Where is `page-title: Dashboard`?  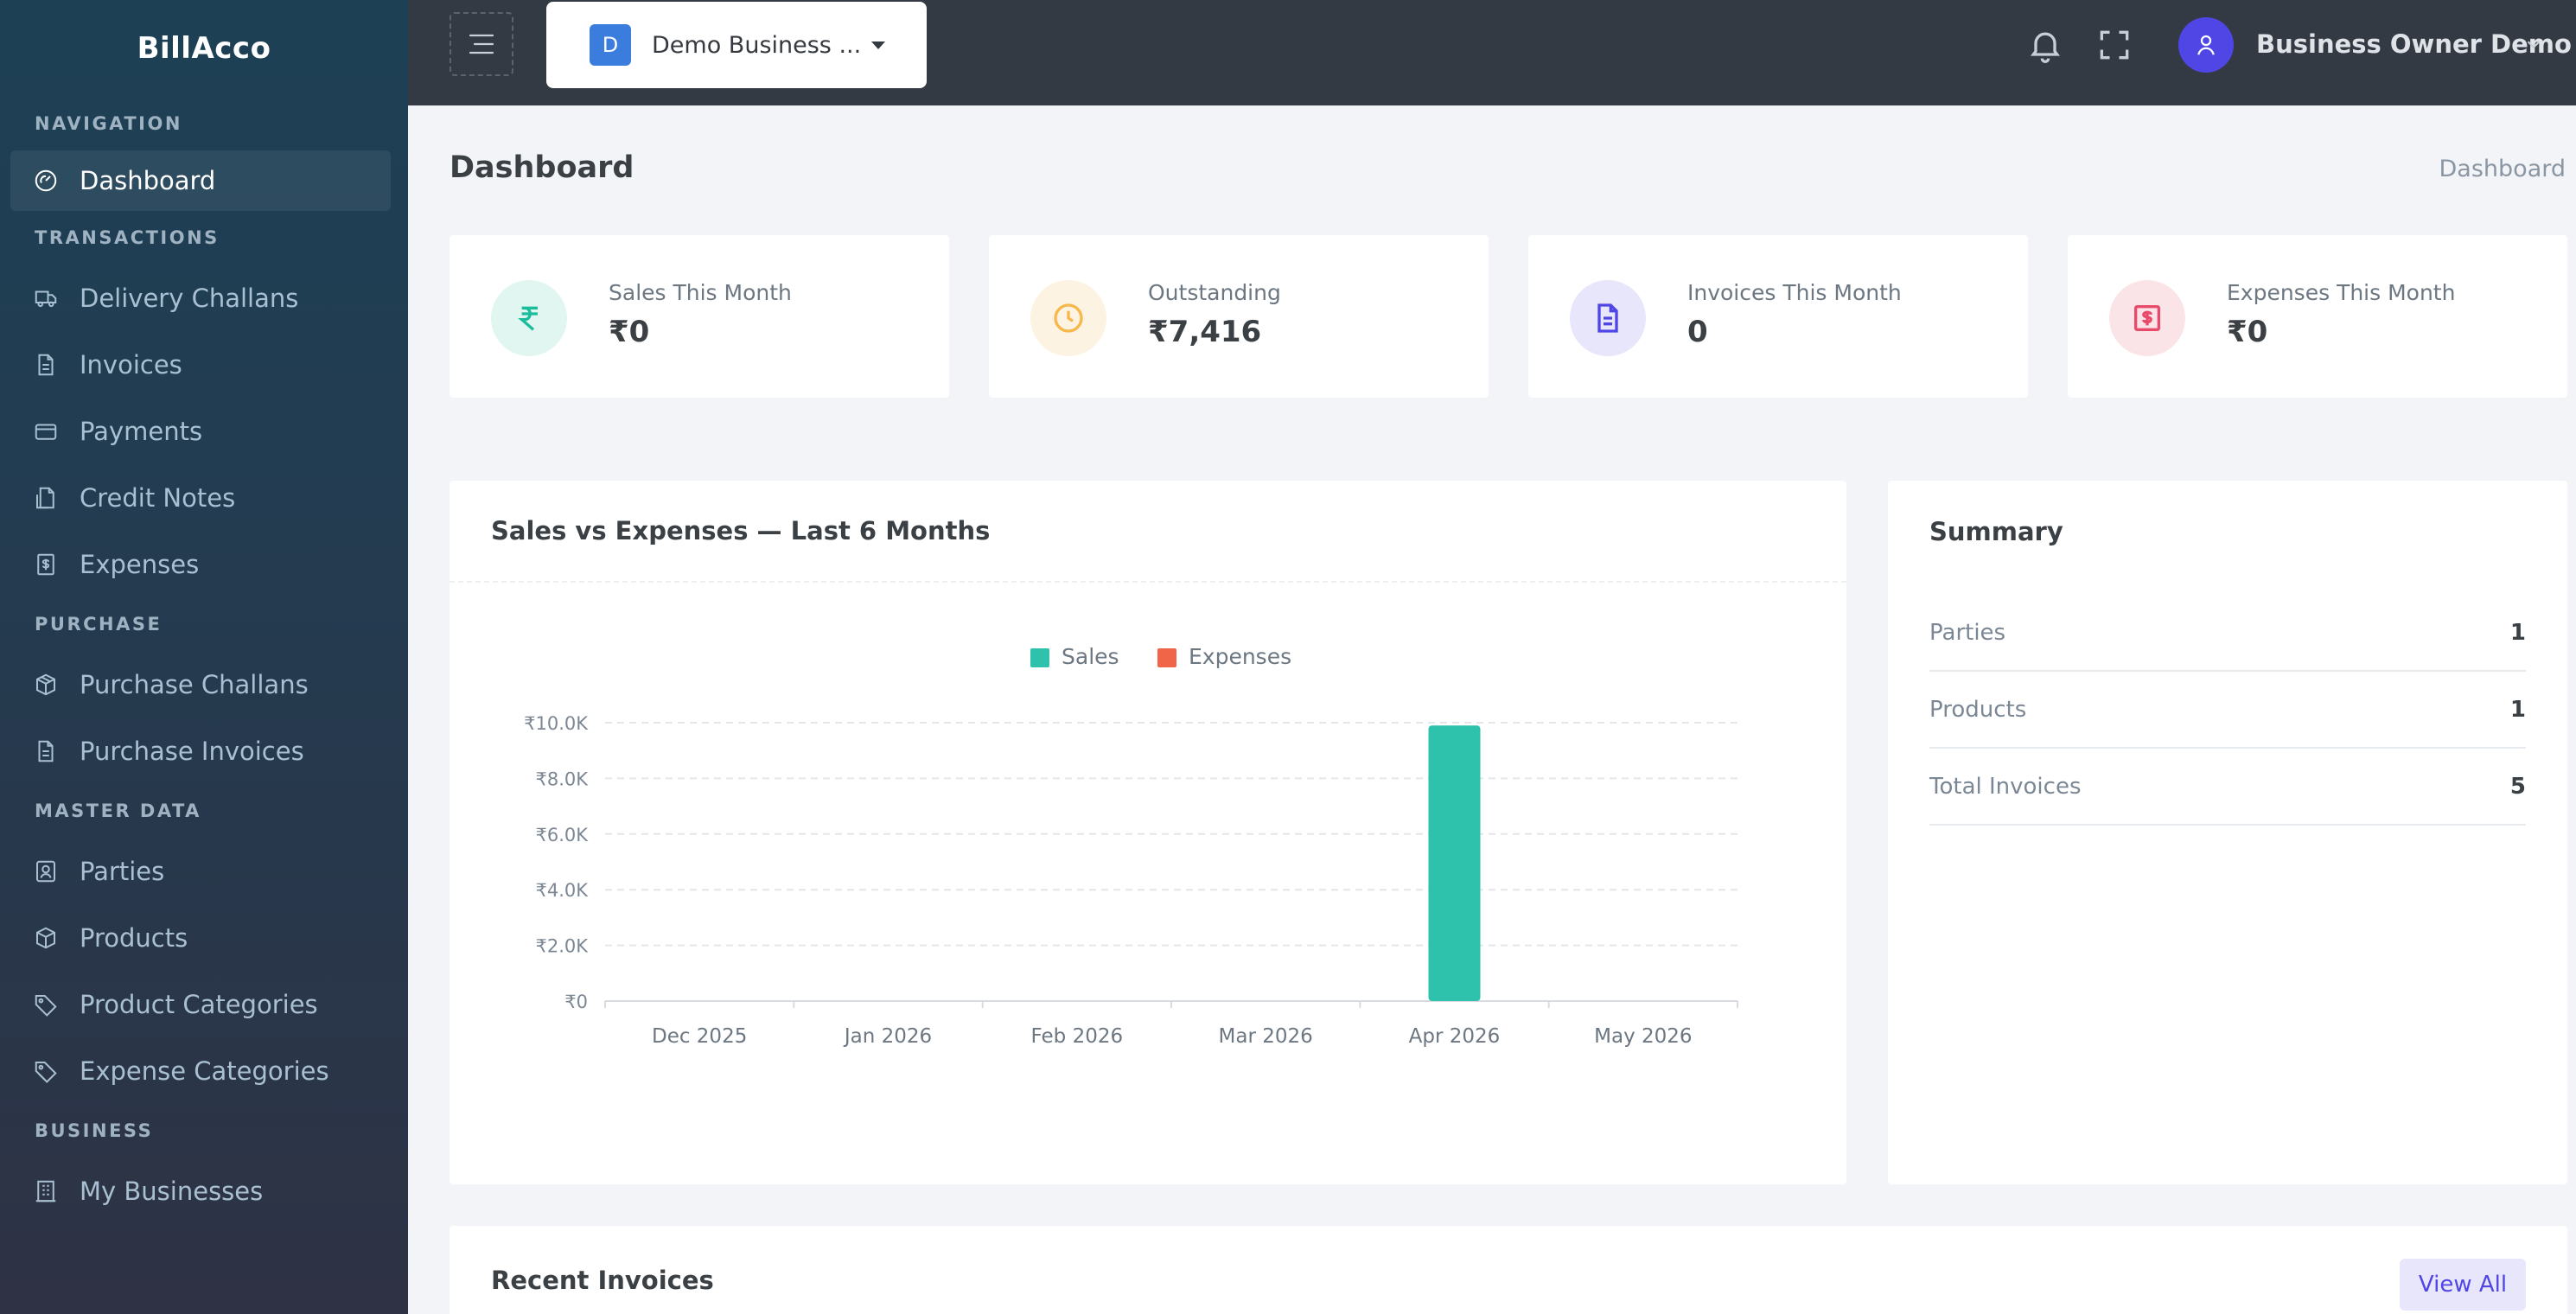
page-title: Dashboard is located at coordinates (542, 167).